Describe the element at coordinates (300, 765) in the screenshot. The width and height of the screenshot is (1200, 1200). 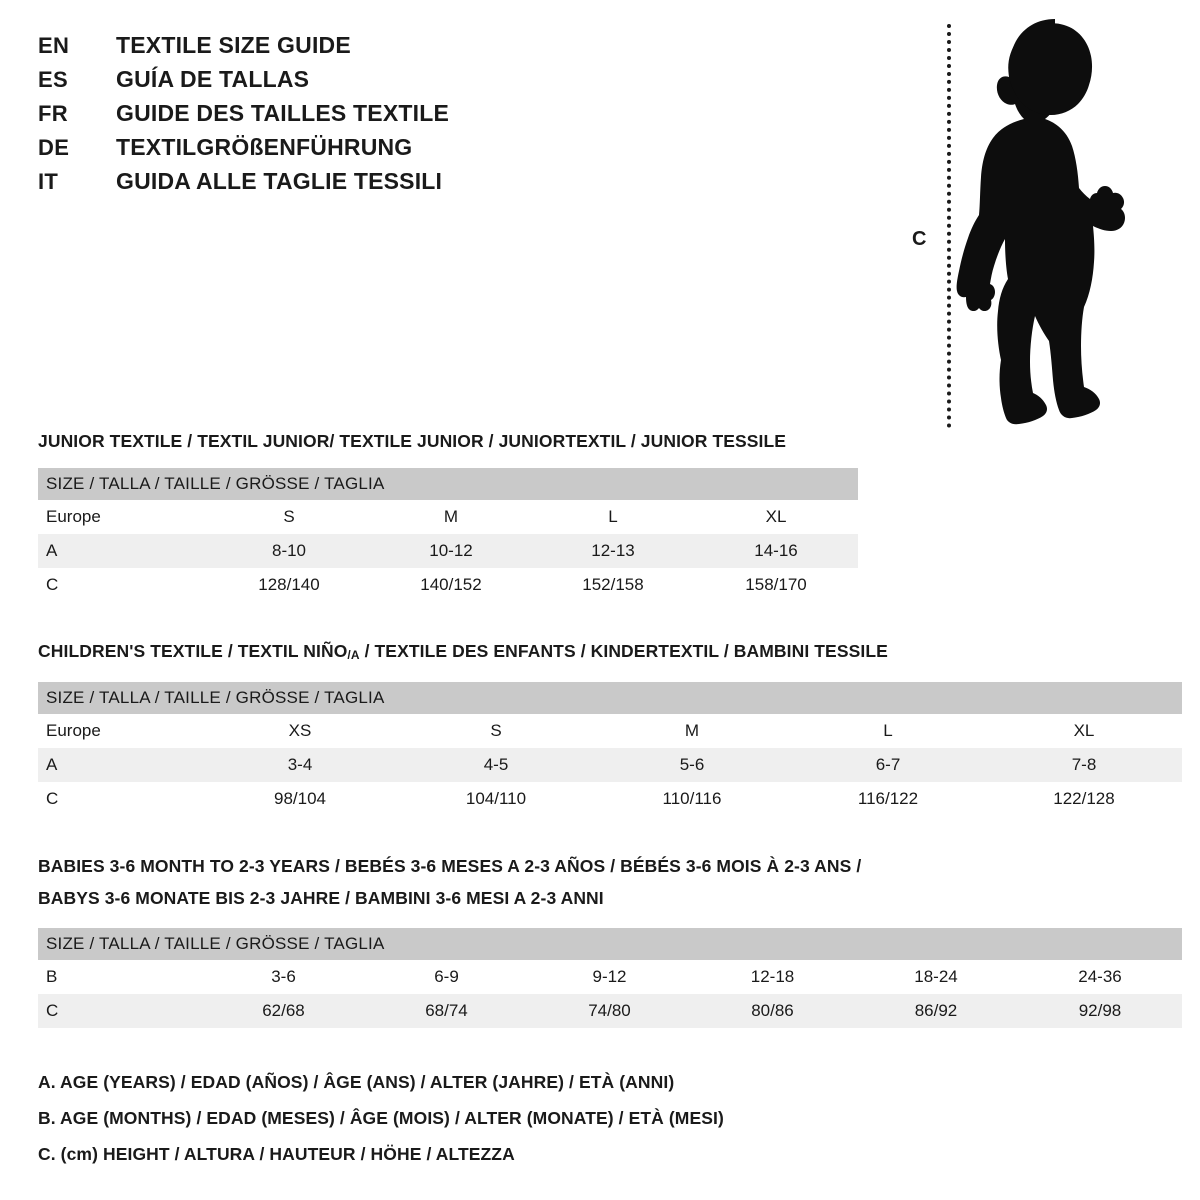
I see `cell-age: 3-4` at that location.